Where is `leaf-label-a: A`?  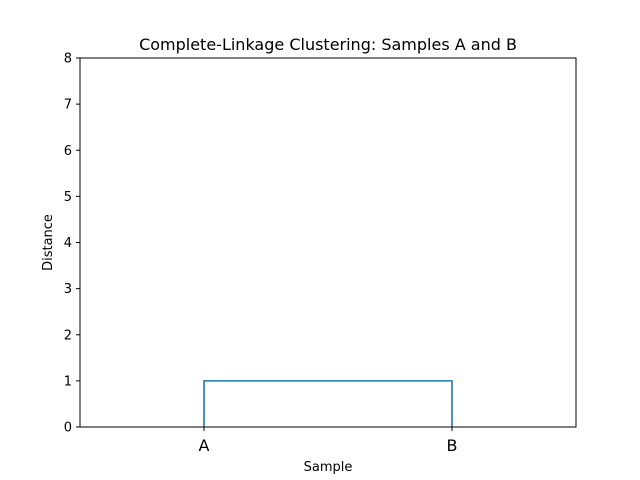 leaf-label-a: A is located at coordinates (204, 445).